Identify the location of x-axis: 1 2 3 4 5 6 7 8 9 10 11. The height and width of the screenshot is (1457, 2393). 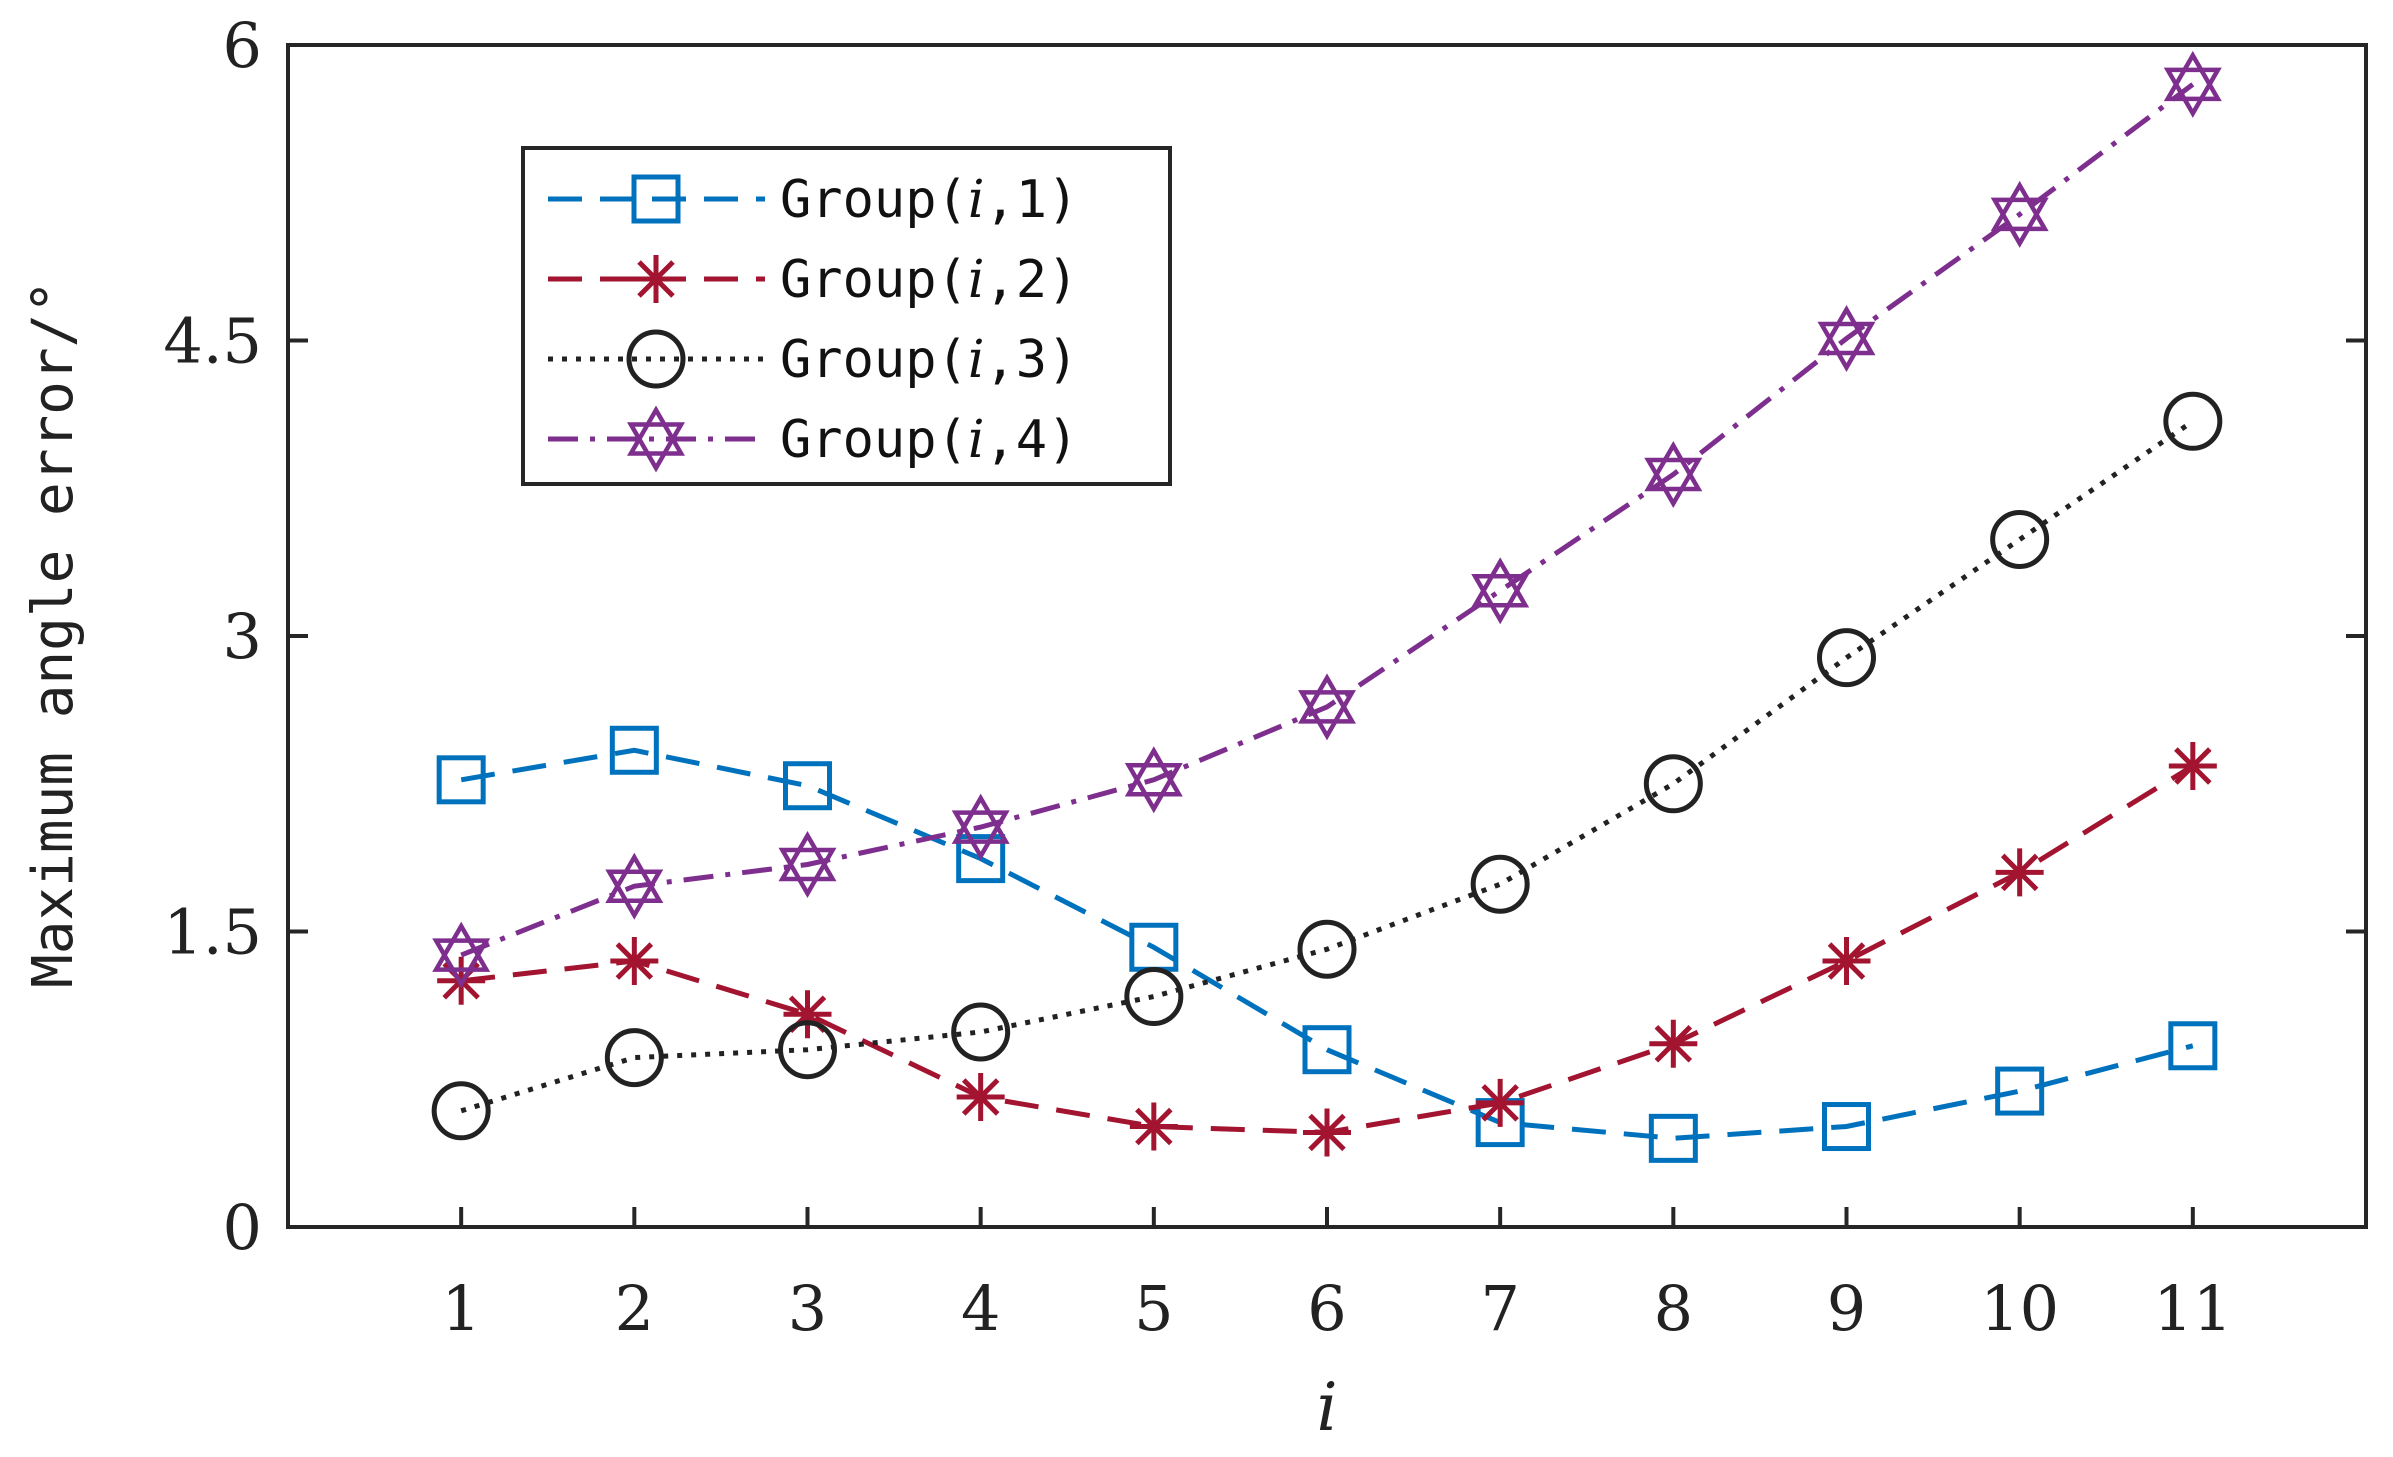
(1336, 1276).